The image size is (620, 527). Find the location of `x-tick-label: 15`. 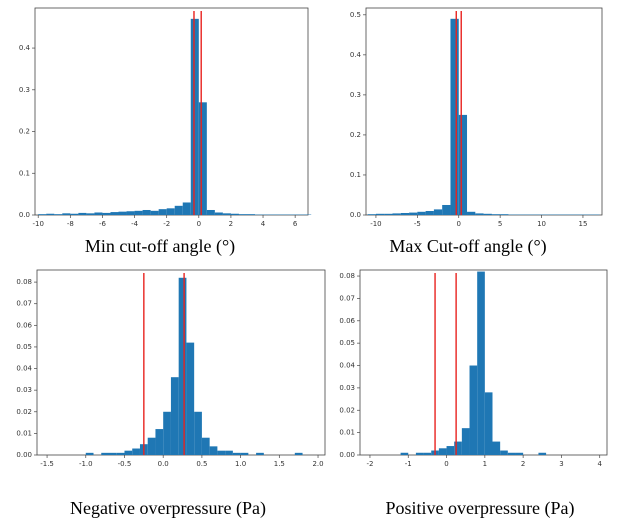

x-tick-label: 15 is located at coordinates (582, 224).